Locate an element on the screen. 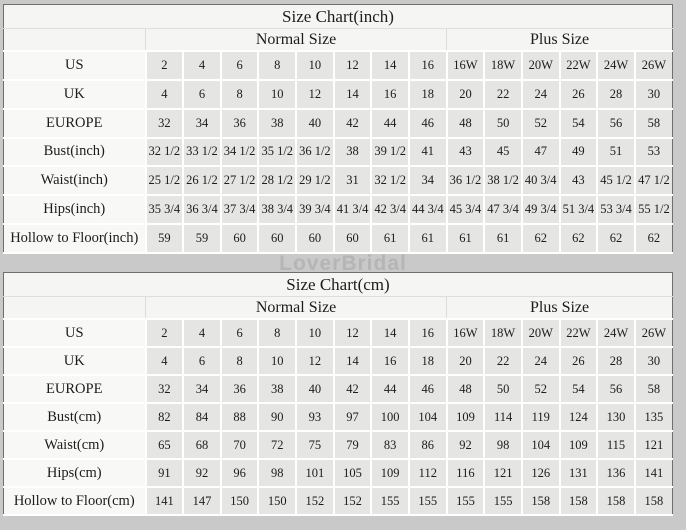 The height and width of the screenshot is (530, 686). size-value-cell: 38 1/2 is located at coordinates (503, 181).